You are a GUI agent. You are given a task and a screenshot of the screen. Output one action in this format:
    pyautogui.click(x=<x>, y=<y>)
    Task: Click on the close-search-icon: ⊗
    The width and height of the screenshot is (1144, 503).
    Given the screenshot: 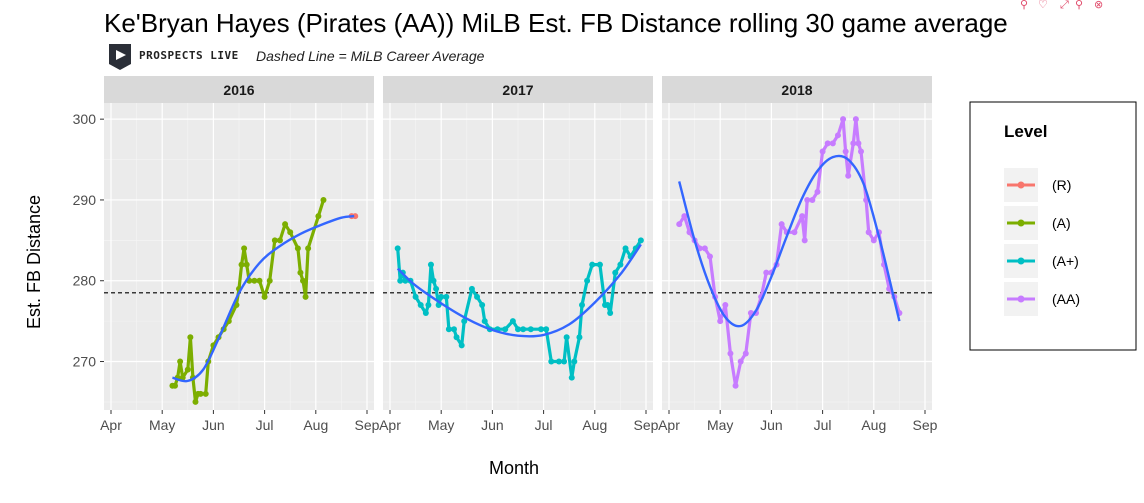 What is the action you would take?
    pyautogui.click(x=1099, y=5)
    